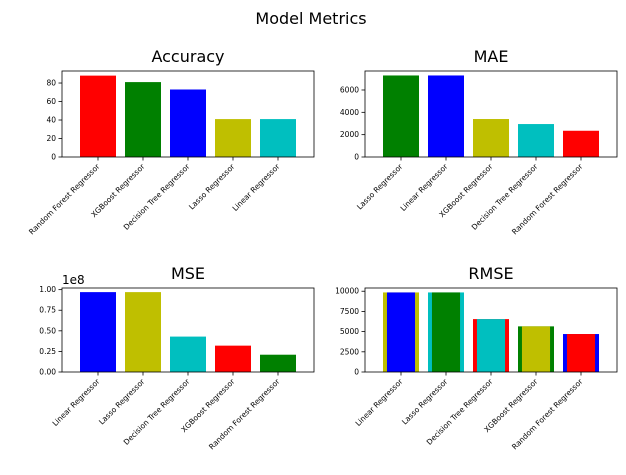 The height and width of the screenshot is (475, 626). I want to click on panel-title: MAE, so click(491, 56).